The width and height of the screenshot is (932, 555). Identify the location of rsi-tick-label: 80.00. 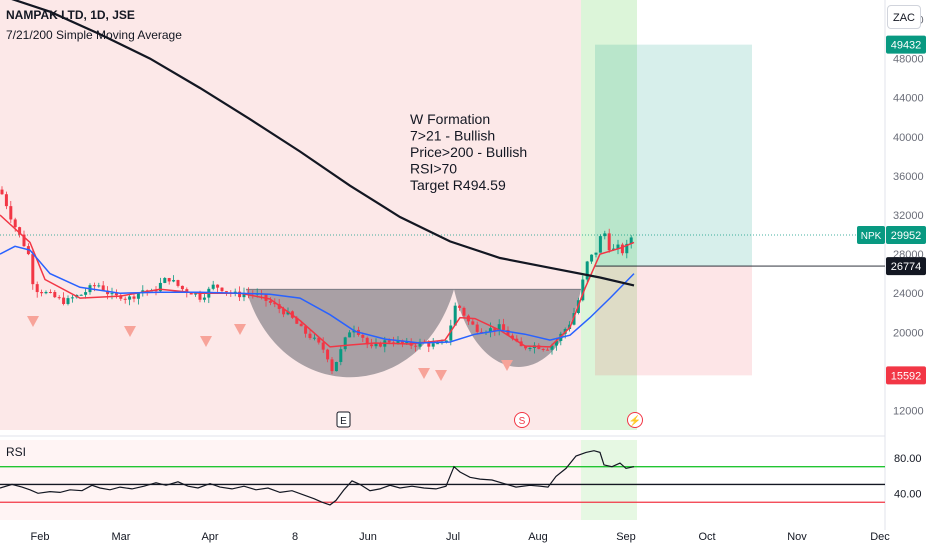
(908, 459).